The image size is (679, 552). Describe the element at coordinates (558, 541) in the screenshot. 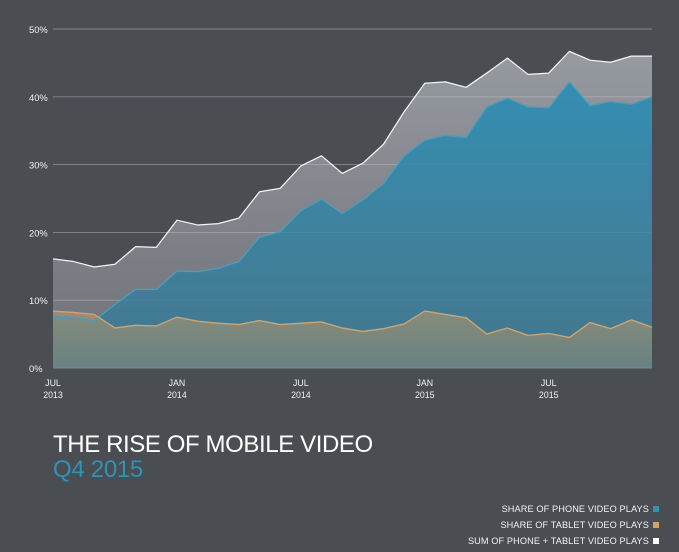

I see `legend-label-sum: SUM OF PHONE + TABLET VIDEO PLAYS` at that location.